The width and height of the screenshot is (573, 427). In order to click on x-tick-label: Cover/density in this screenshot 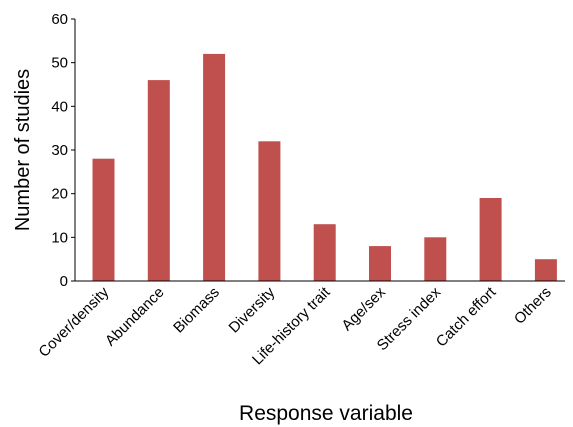, I will do `click(73, 321)`.